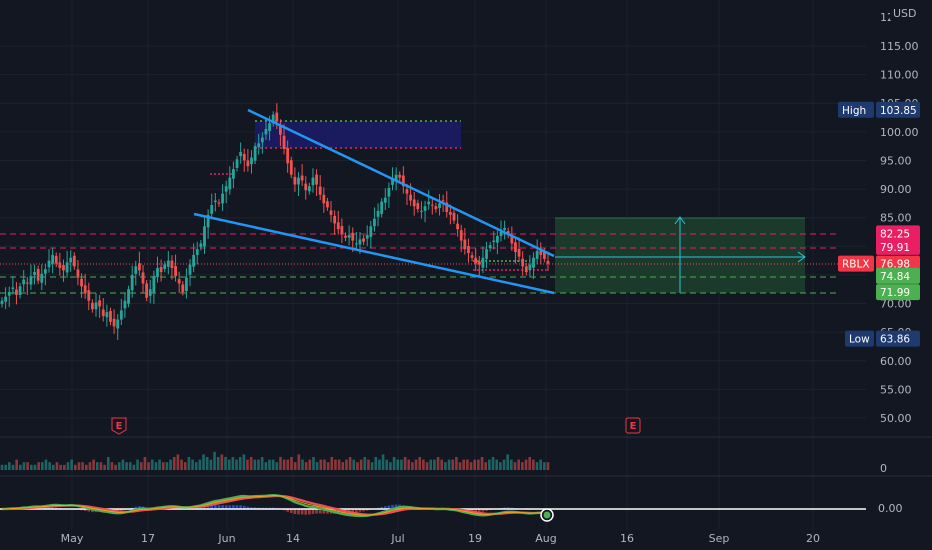  I want to click on price-axis-label: 100.00, so click(899, 132).